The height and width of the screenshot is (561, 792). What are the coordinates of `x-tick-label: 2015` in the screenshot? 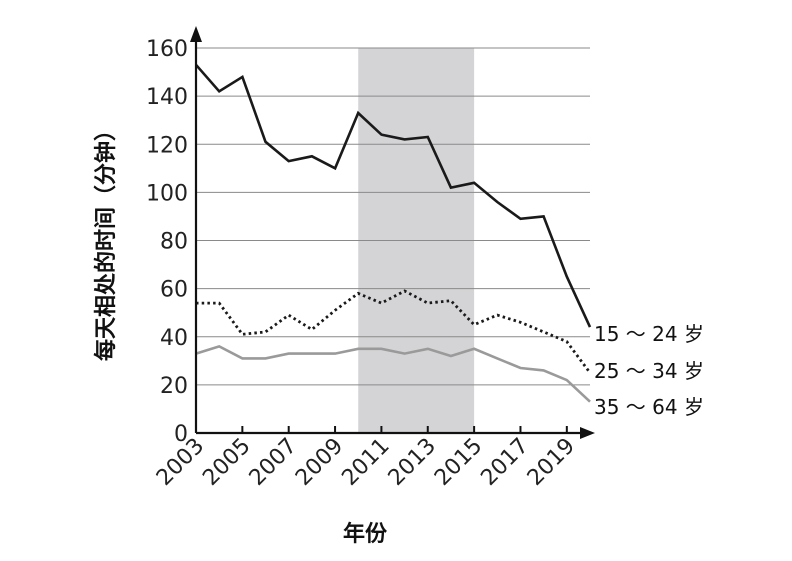 It's located at (458, 462).